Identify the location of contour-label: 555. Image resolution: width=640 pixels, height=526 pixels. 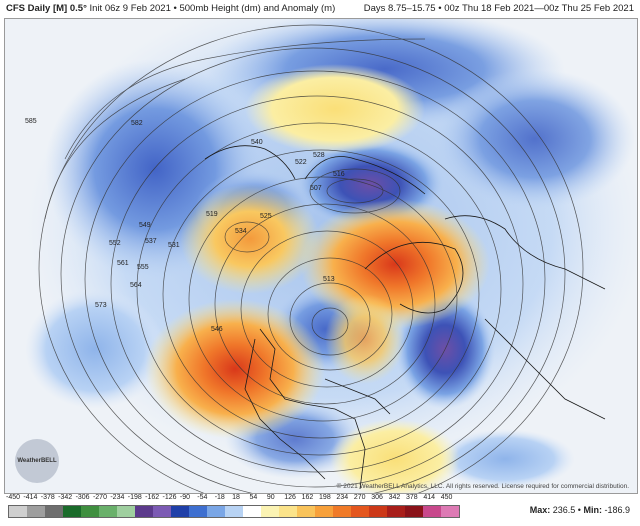
(143, 267).